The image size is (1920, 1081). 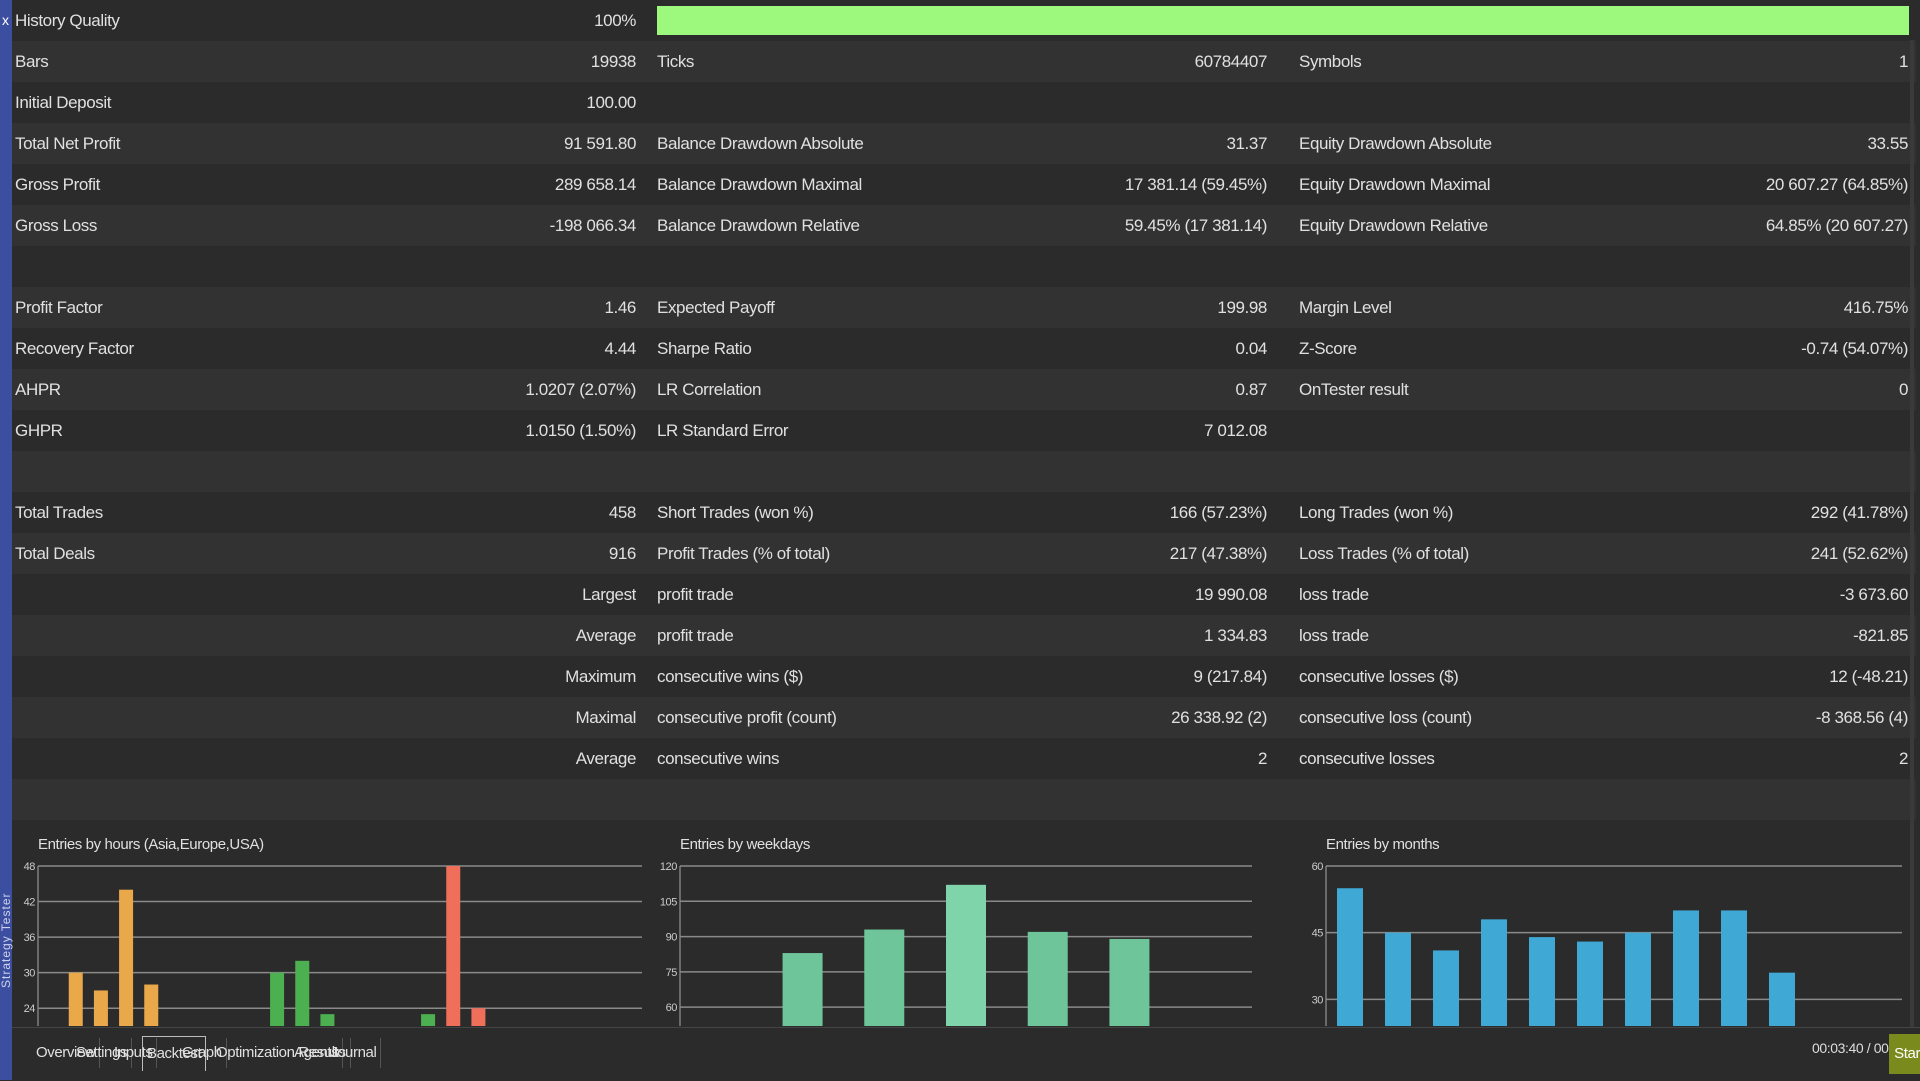 I want to click on tab-settings: Settings, so click(x=102, y=1053).